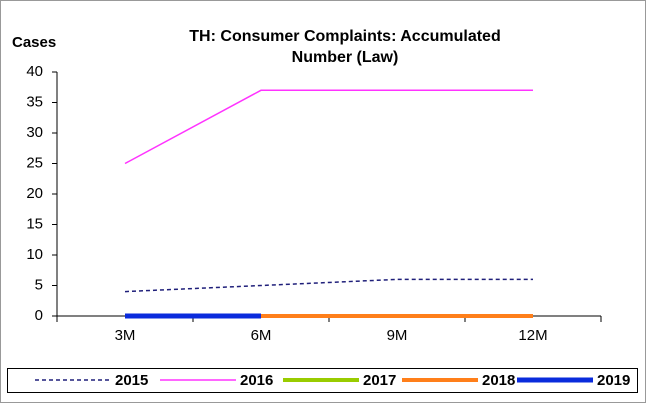 The image size is (646, 403). What do you see at coordinates (397, 335) in the screenshot?
I see `x-tick-label: 9M` at bounding box center [397, 335].